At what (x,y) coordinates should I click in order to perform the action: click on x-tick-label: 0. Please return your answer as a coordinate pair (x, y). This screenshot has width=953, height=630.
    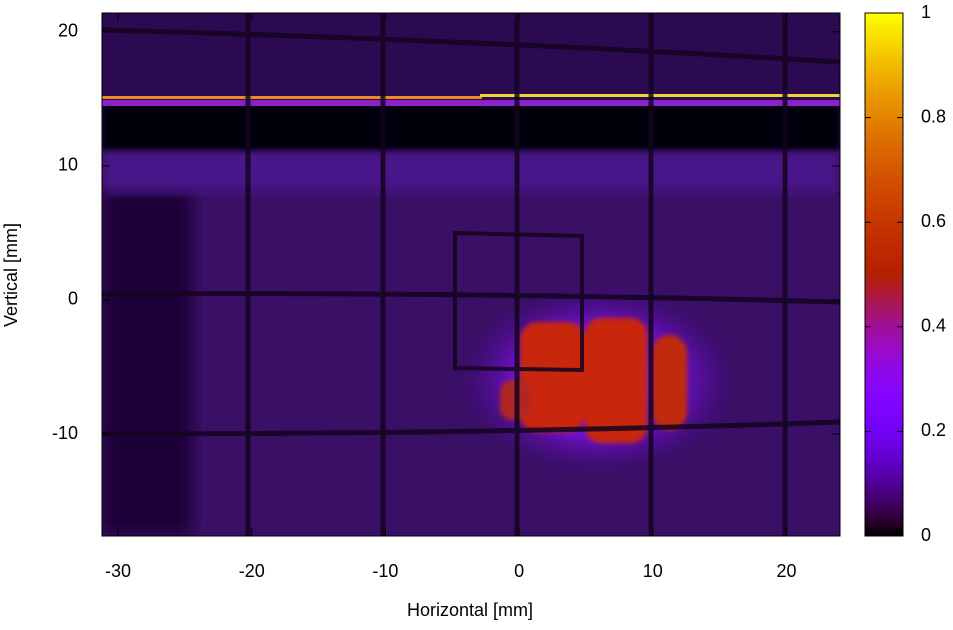
    Looking at the image, I should click on (519, 571).